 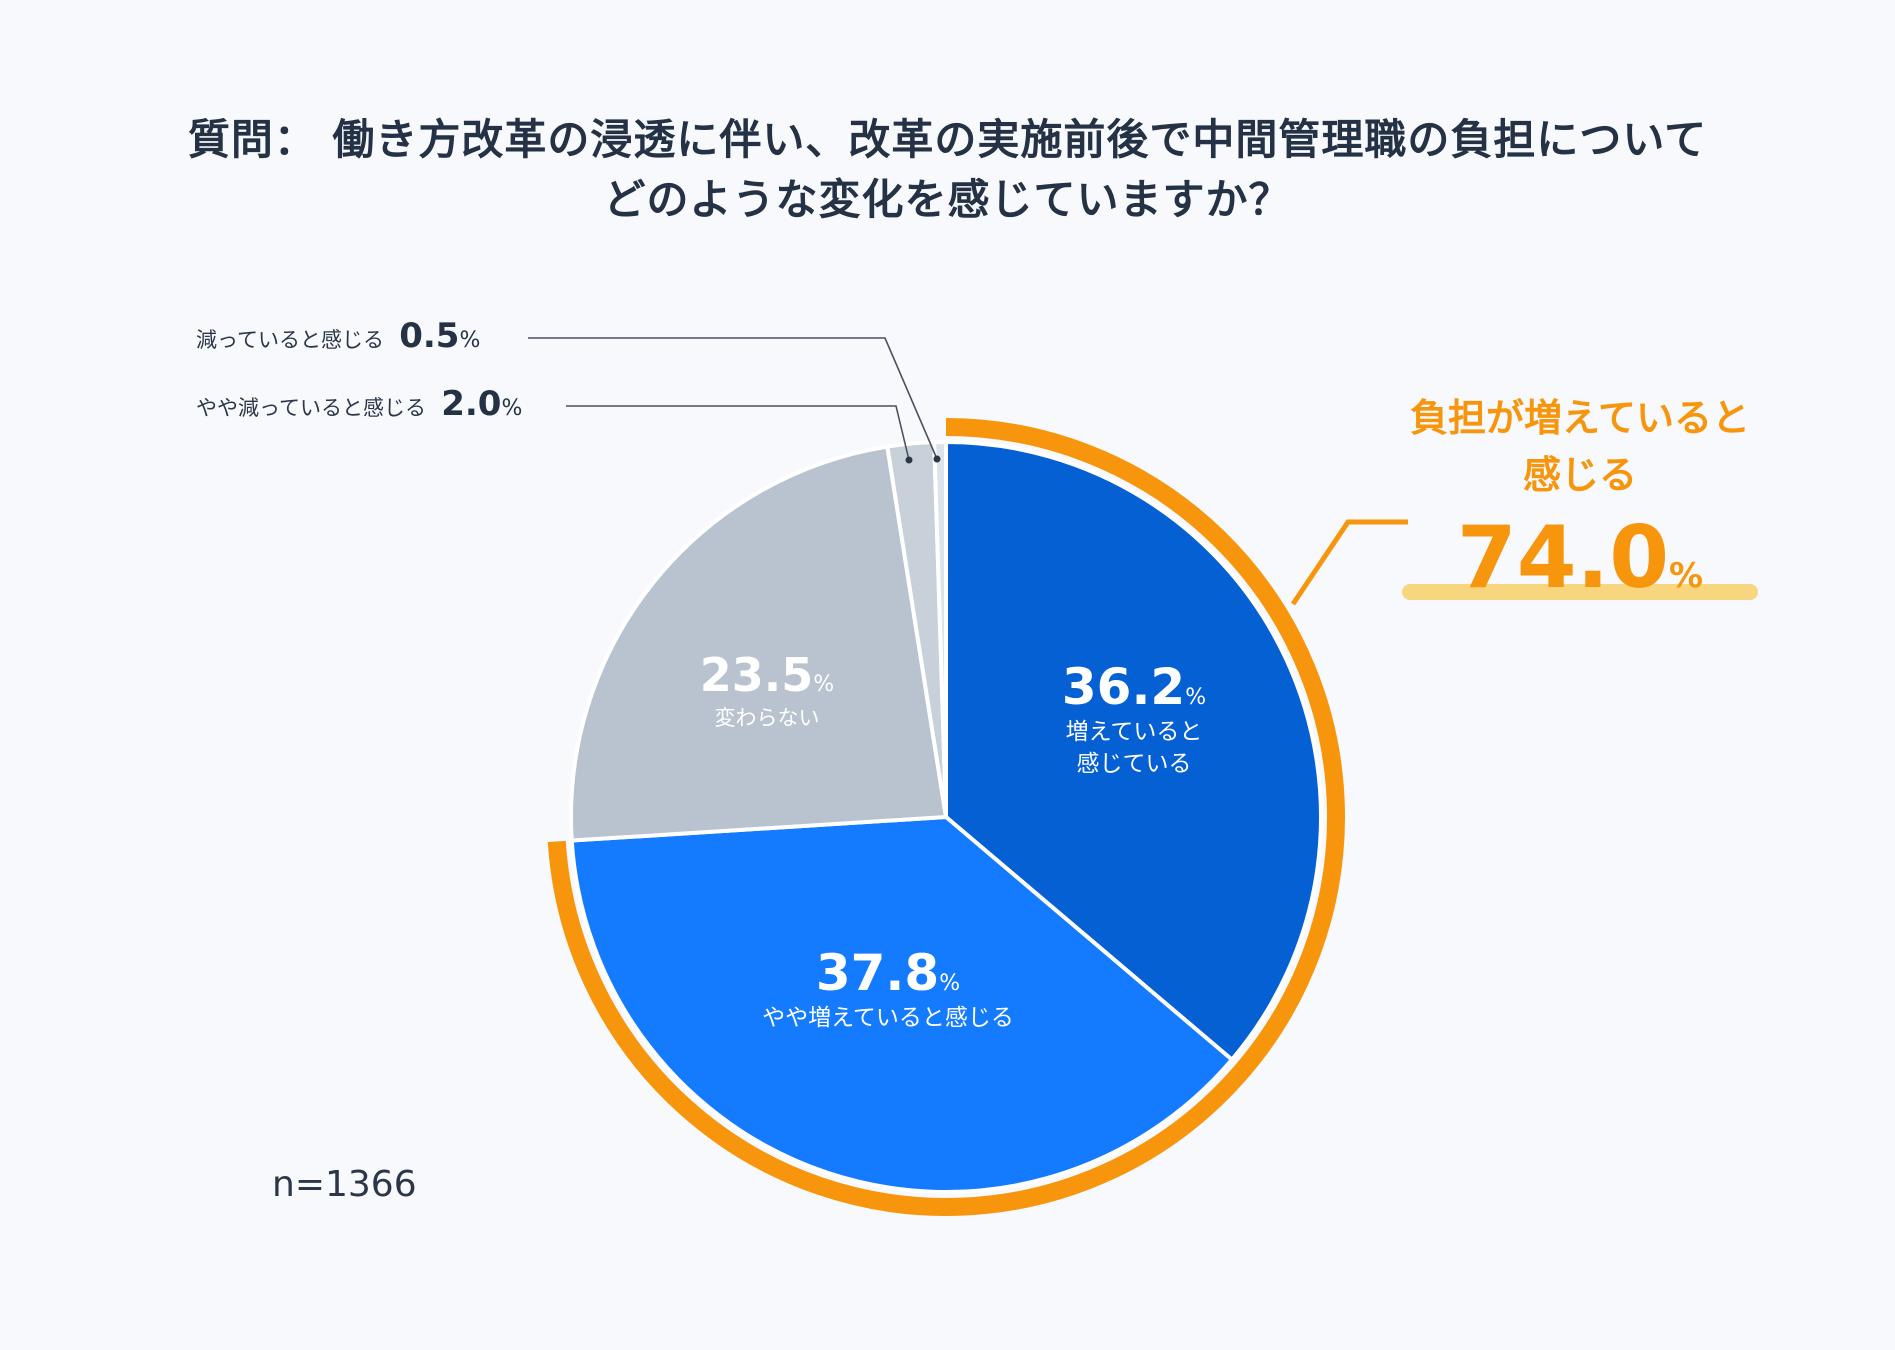 I want to click on slice-label-unchanged: 23.5% 変わらない, so click(x=767, y=691).